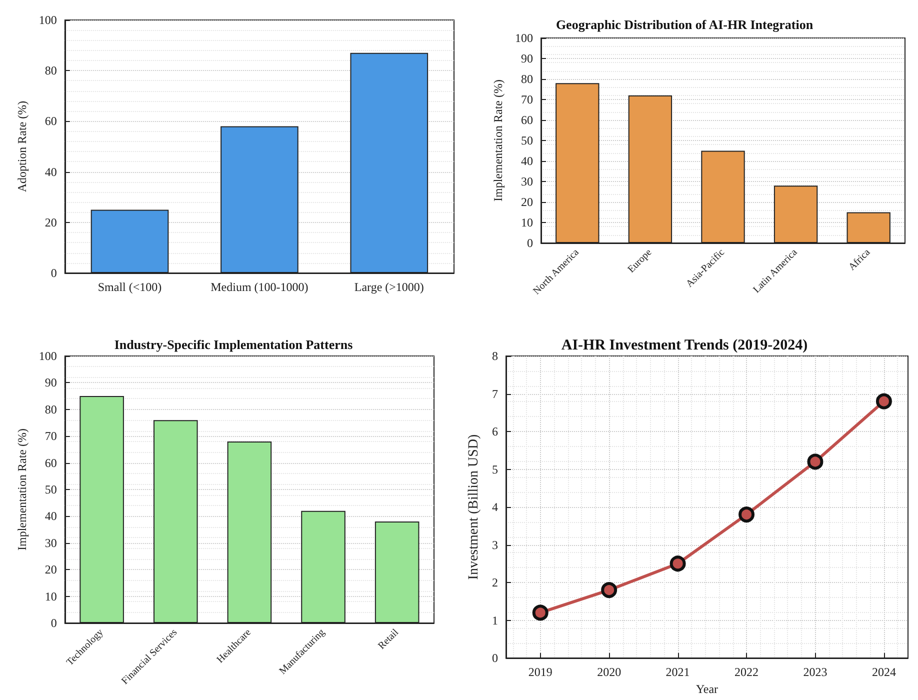 The image size is (918, 700). I want to click on chart-title: AI-HR Investment Trends (2019-2024), so click(684, 346).